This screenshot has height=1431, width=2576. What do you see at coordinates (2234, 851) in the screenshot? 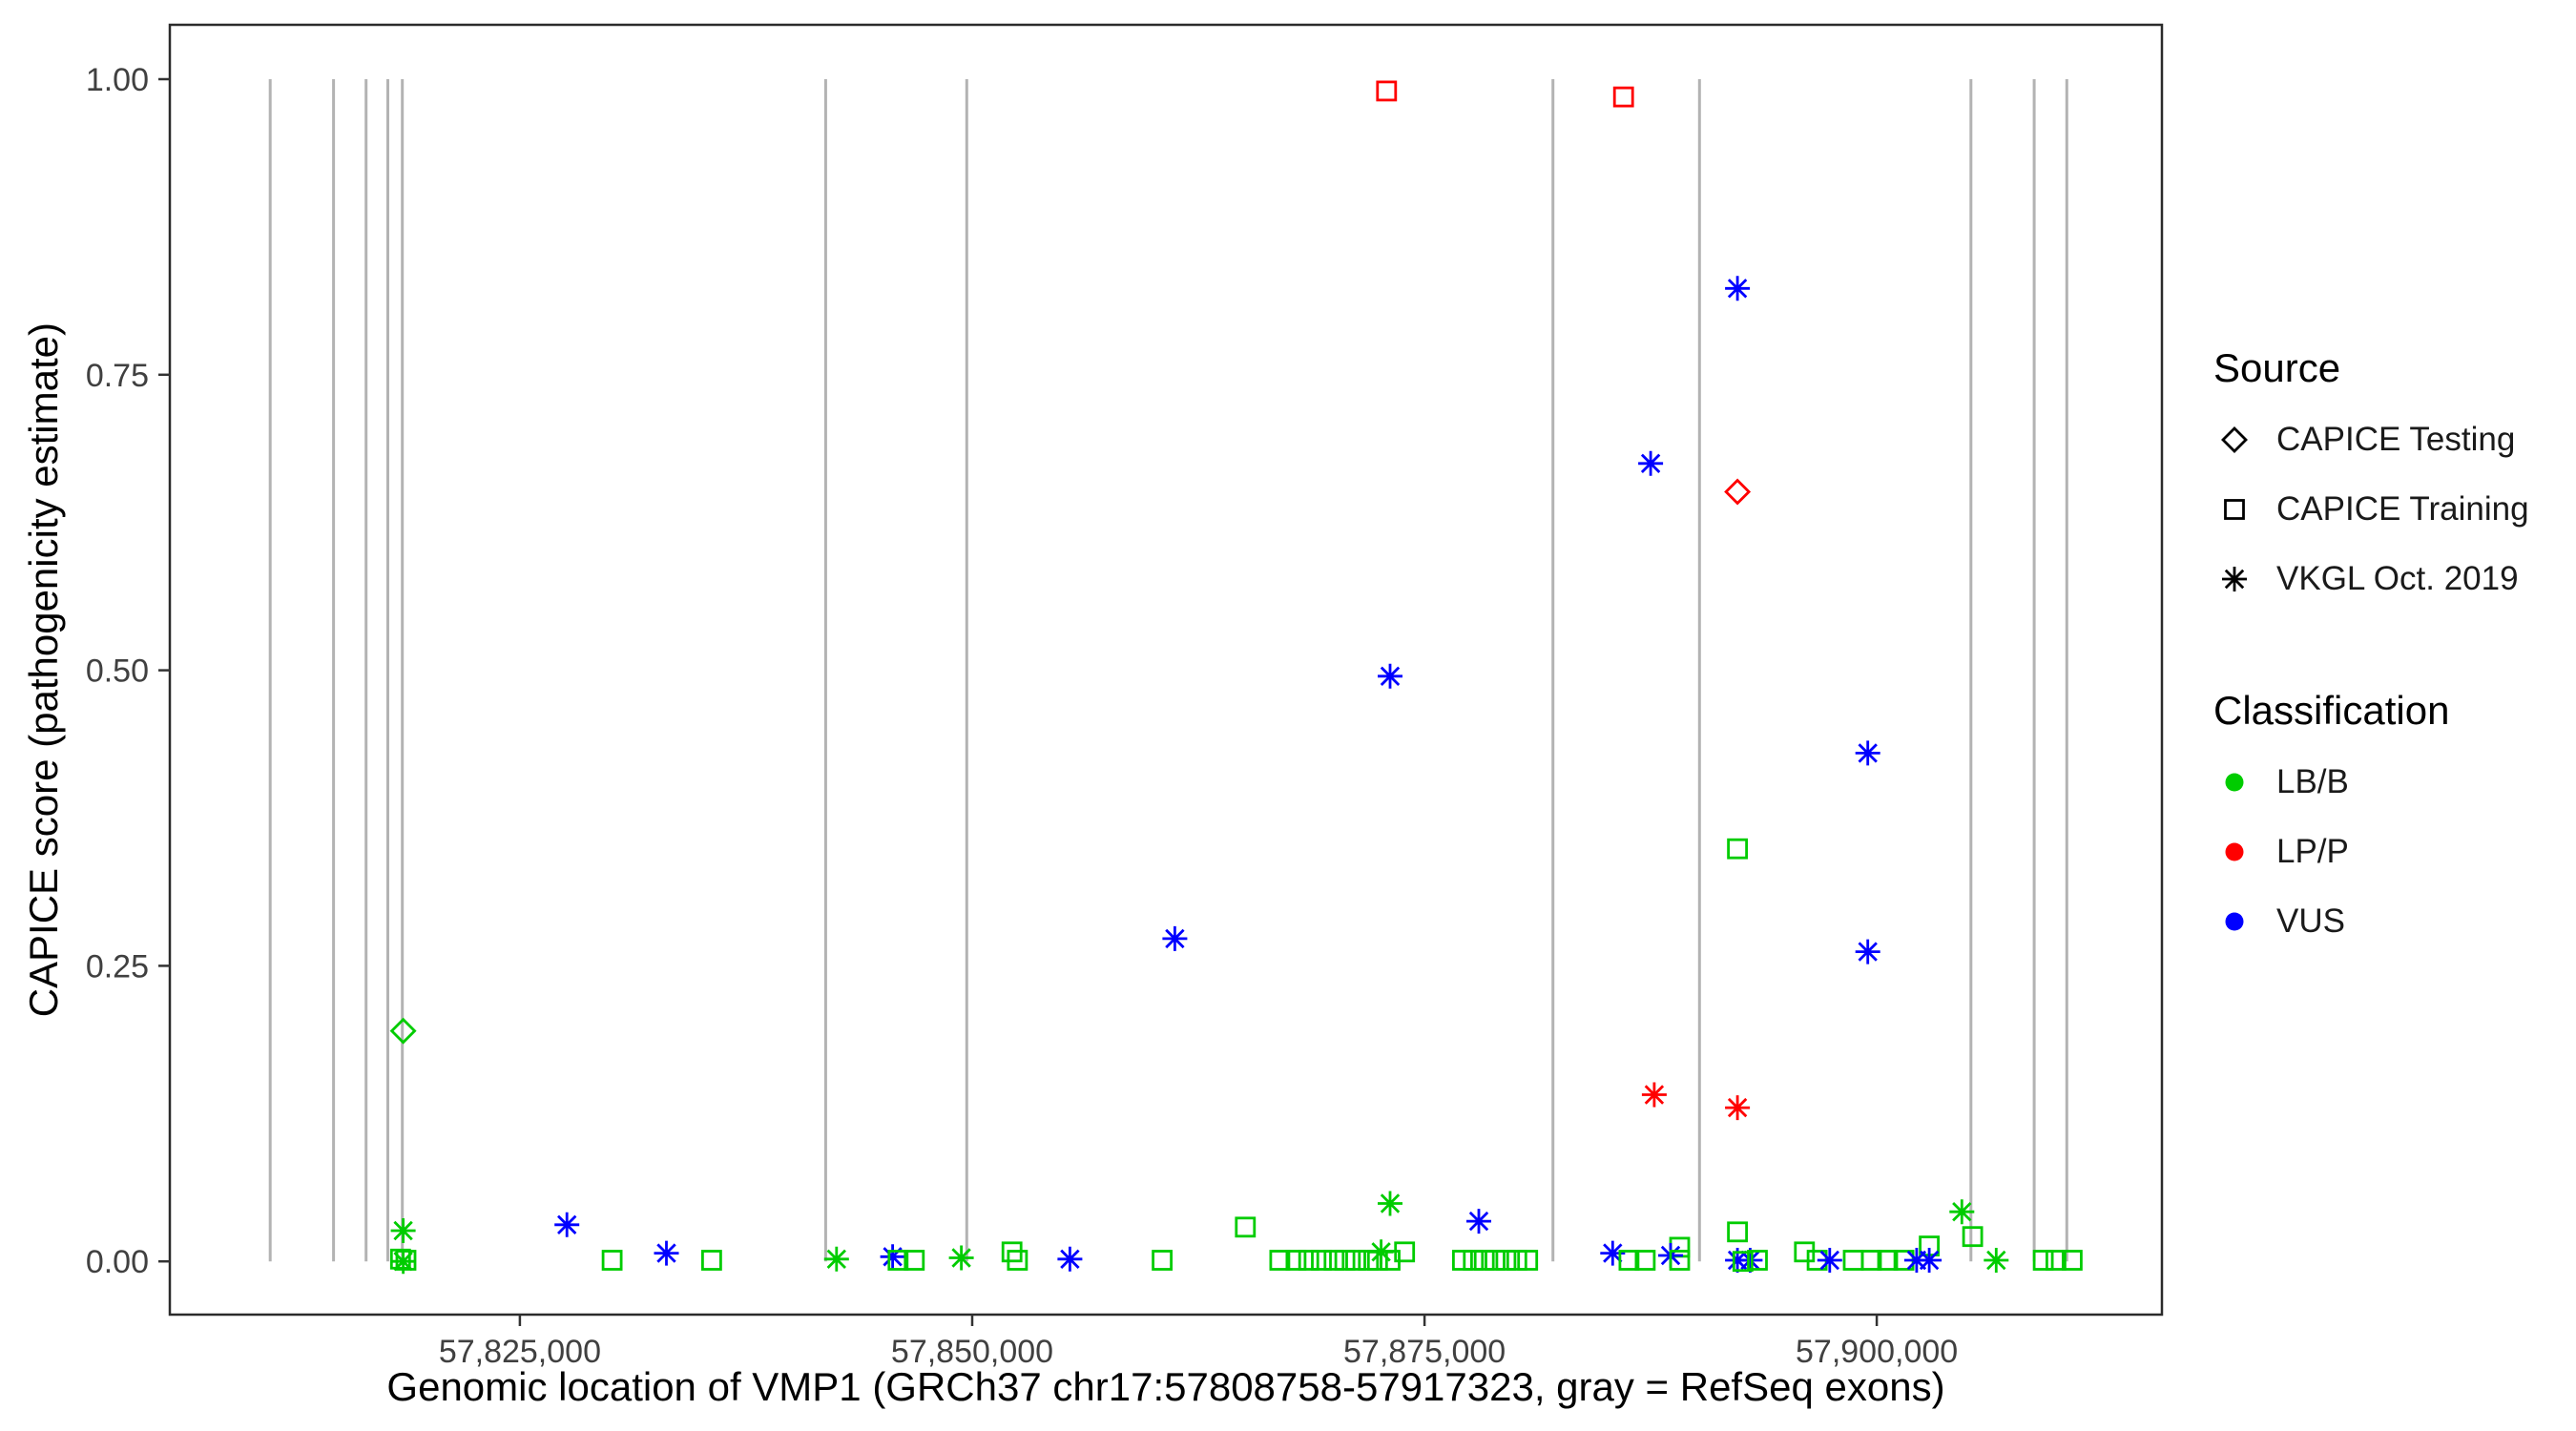
I see `red-dot-icon` at bounding box center [2234, 851].